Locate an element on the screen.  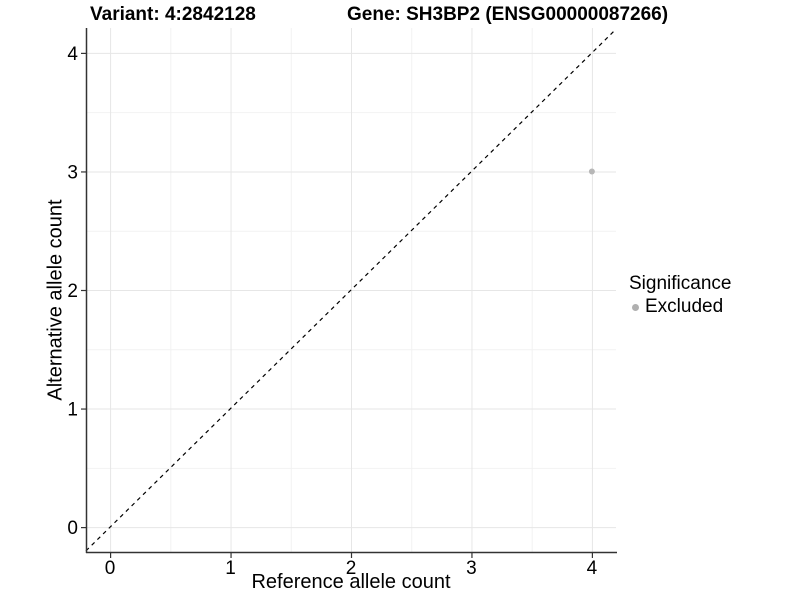
legend-item-excluded: Excluded is located at coordinates (680, 307).